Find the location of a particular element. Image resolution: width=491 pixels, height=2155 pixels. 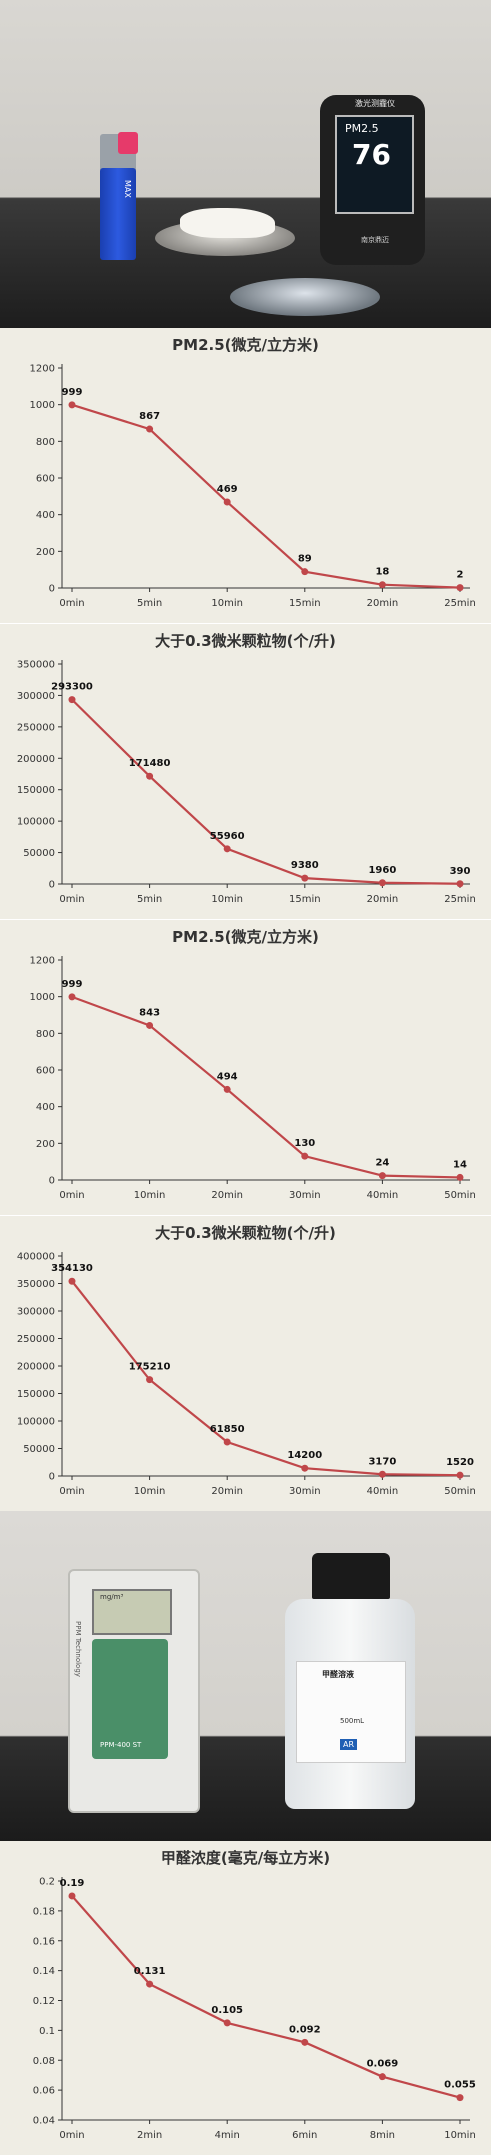

x-tick-label: 8min is located at coordinates (382, 2135).